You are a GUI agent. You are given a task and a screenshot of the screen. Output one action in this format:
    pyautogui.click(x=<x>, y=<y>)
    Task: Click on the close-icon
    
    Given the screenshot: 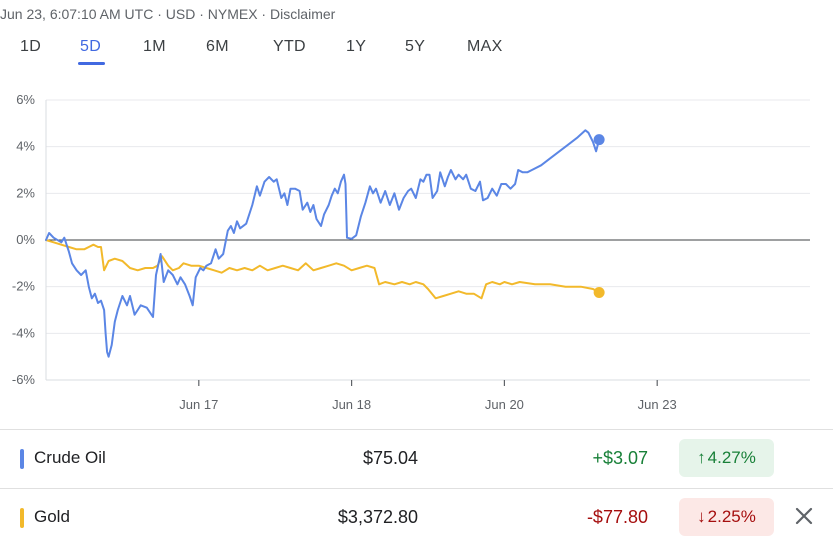 What is the action you would take?
    pyautogui.click(x=804, y=516)
    